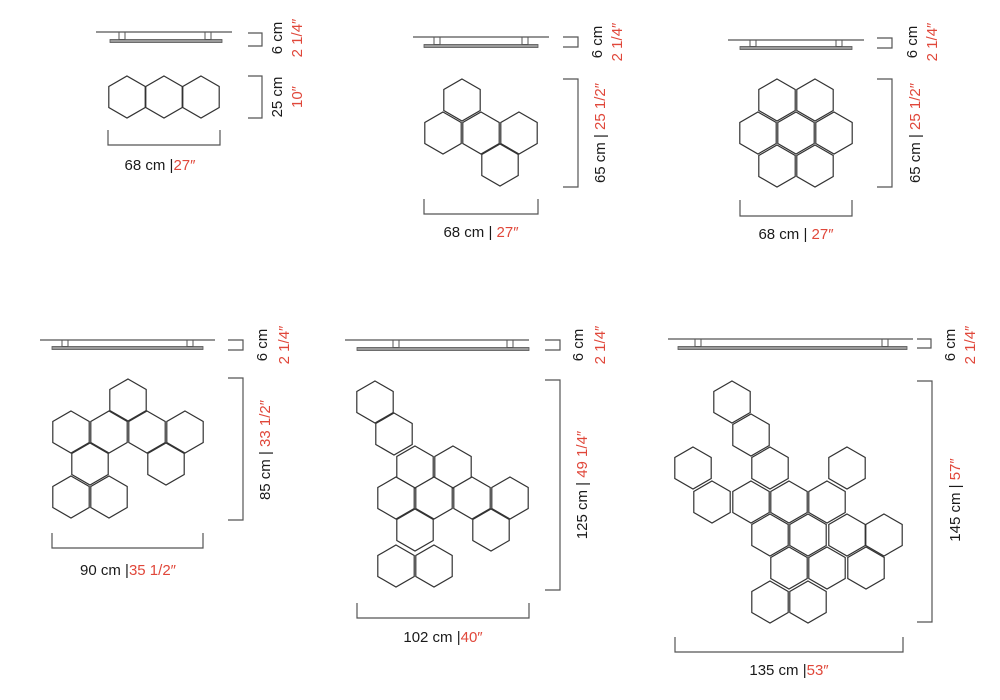  What do you see at coordinates (818, 670) in the screenshot?
I see `width-inch-label: 53″` at bounding box center [818, 670].